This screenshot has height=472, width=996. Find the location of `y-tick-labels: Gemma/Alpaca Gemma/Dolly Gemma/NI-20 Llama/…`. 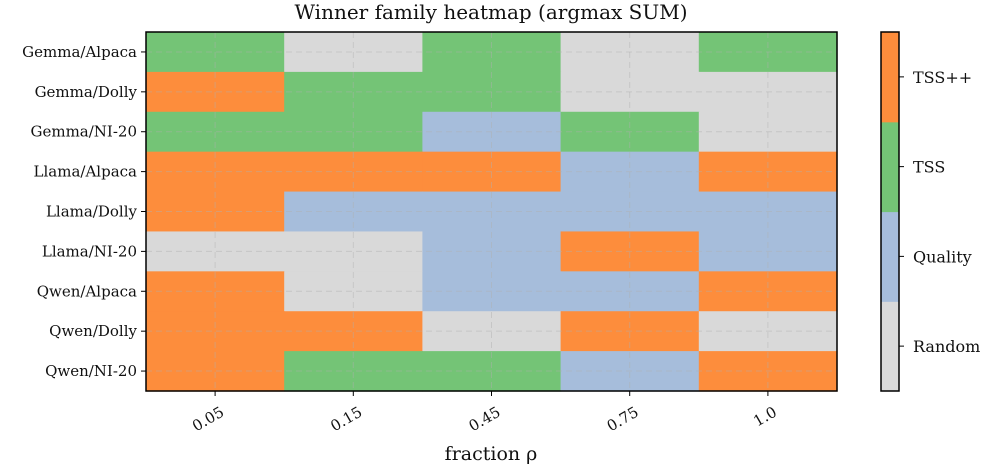

y-tick-labels: Gemma/Alpaca Gemma/Dolly Gemma/NI-20 Llama/… is located at coordinates (84, 211).